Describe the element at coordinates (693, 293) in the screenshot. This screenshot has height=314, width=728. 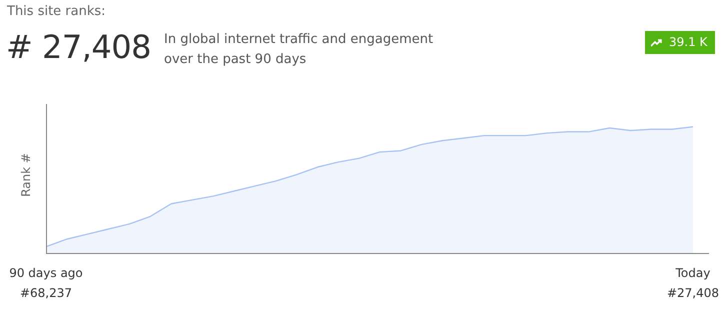
I see `text: #27,408` at that location.